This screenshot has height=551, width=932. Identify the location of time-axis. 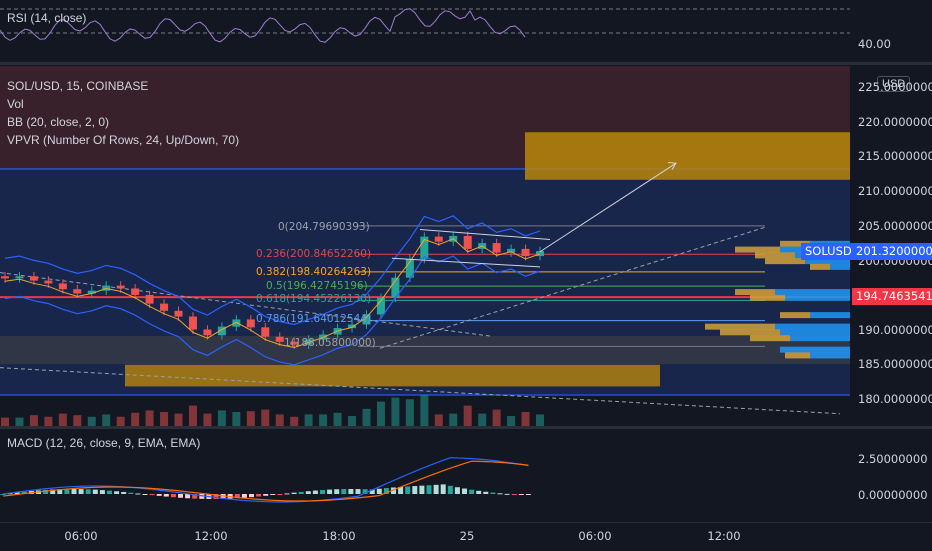
(466, 536).